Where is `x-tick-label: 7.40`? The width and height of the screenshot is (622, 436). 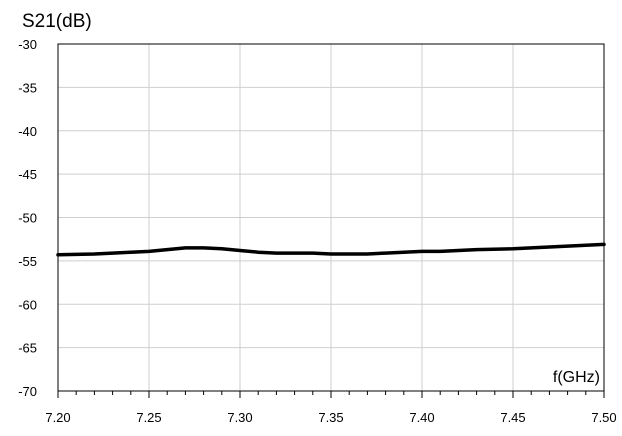 x-tick-label: 7.40 is located at coordinates (421, 417).